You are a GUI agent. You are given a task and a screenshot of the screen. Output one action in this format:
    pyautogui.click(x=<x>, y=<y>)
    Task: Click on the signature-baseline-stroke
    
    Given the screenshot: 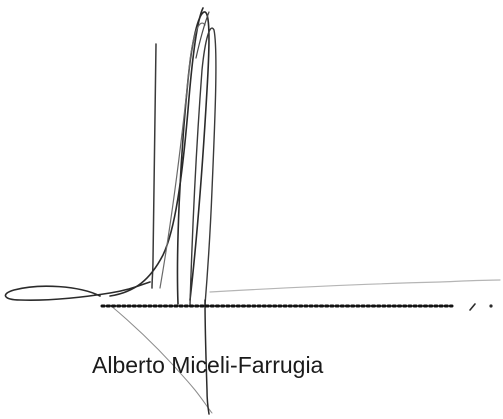 What is the action you would take?
    pyautogui.click(x=355, y=286)
    